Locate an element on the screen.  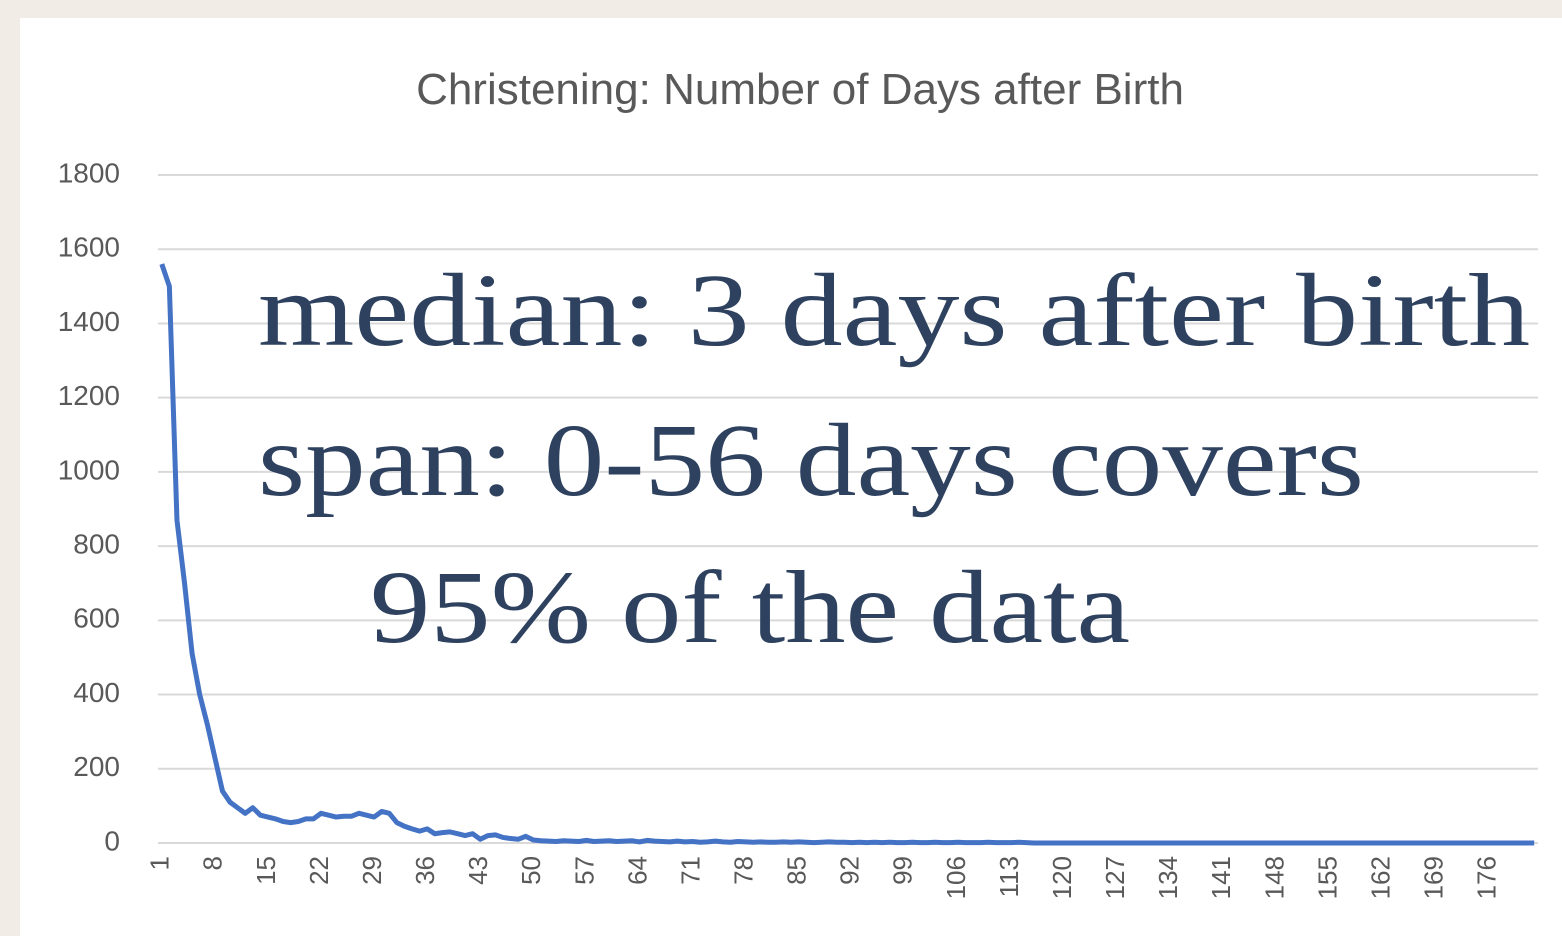
x-tick-label: 169 is located at coordinates (1434, 877).